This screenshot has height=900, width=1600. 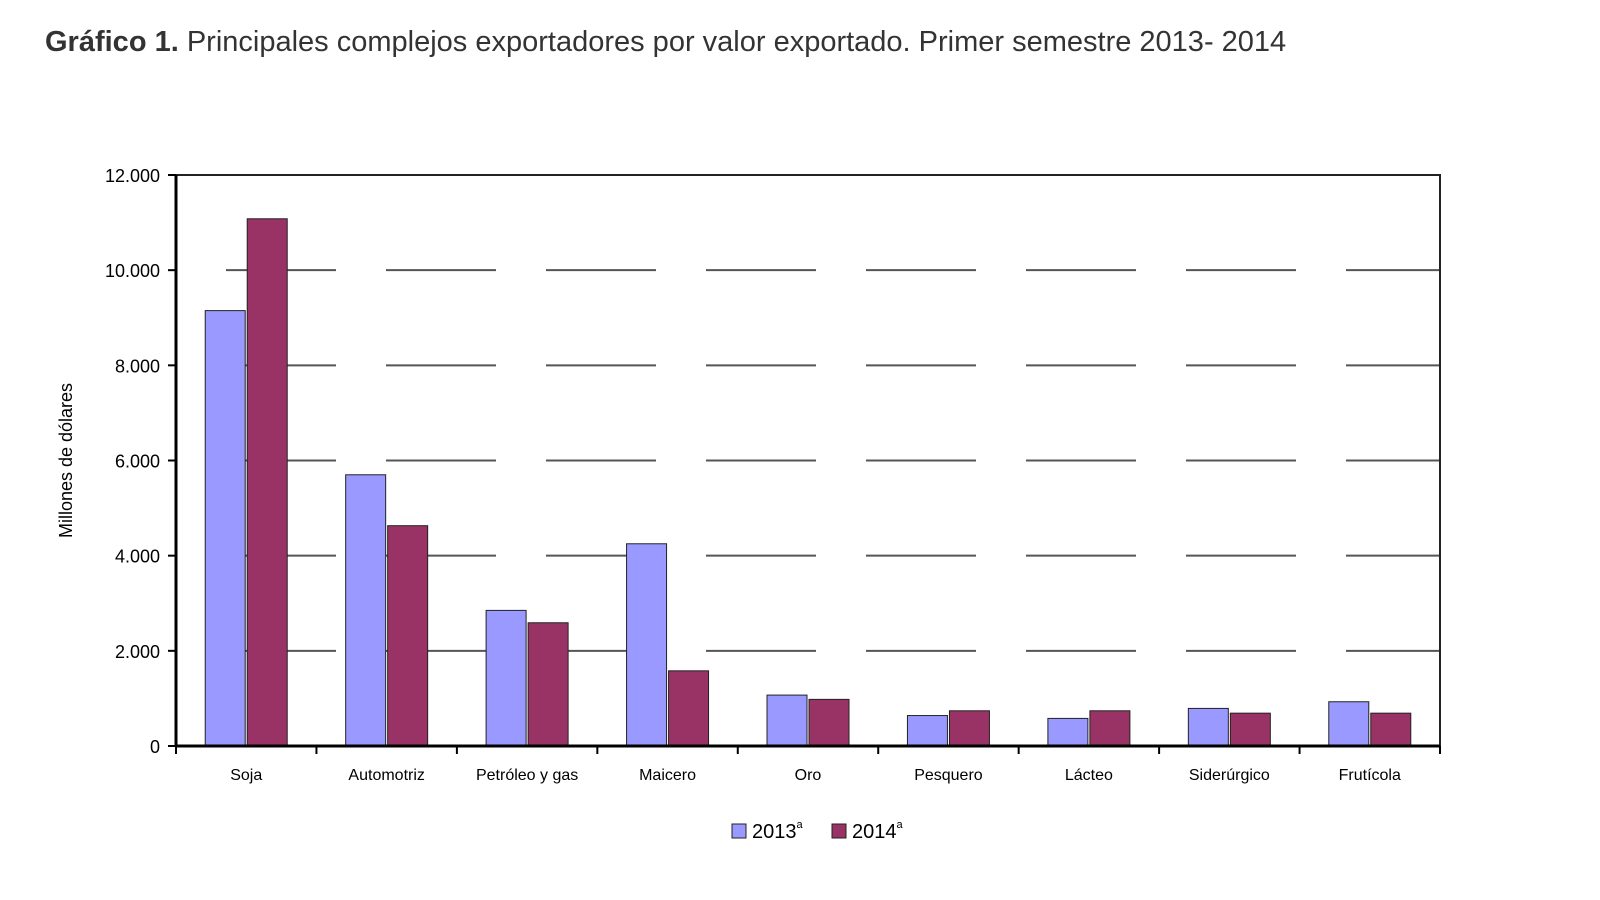 I want to click on legend-swatch-2014, so click(x=839, y=831).